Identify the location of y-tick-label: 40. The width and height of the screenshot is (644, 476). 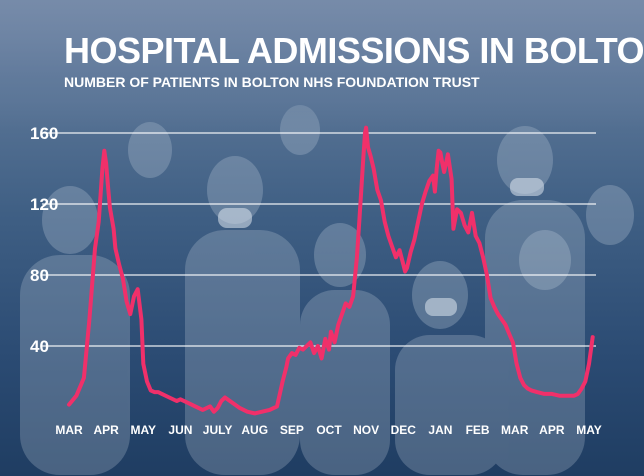
(39, 346).